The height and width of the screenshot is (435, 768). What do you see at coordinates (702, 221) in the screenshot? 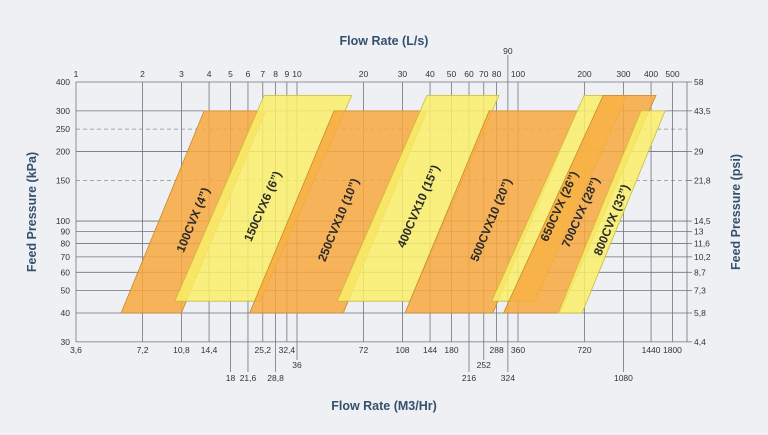
I see `y-right-tick-label: 14,5` at bounding box center [702, 221].